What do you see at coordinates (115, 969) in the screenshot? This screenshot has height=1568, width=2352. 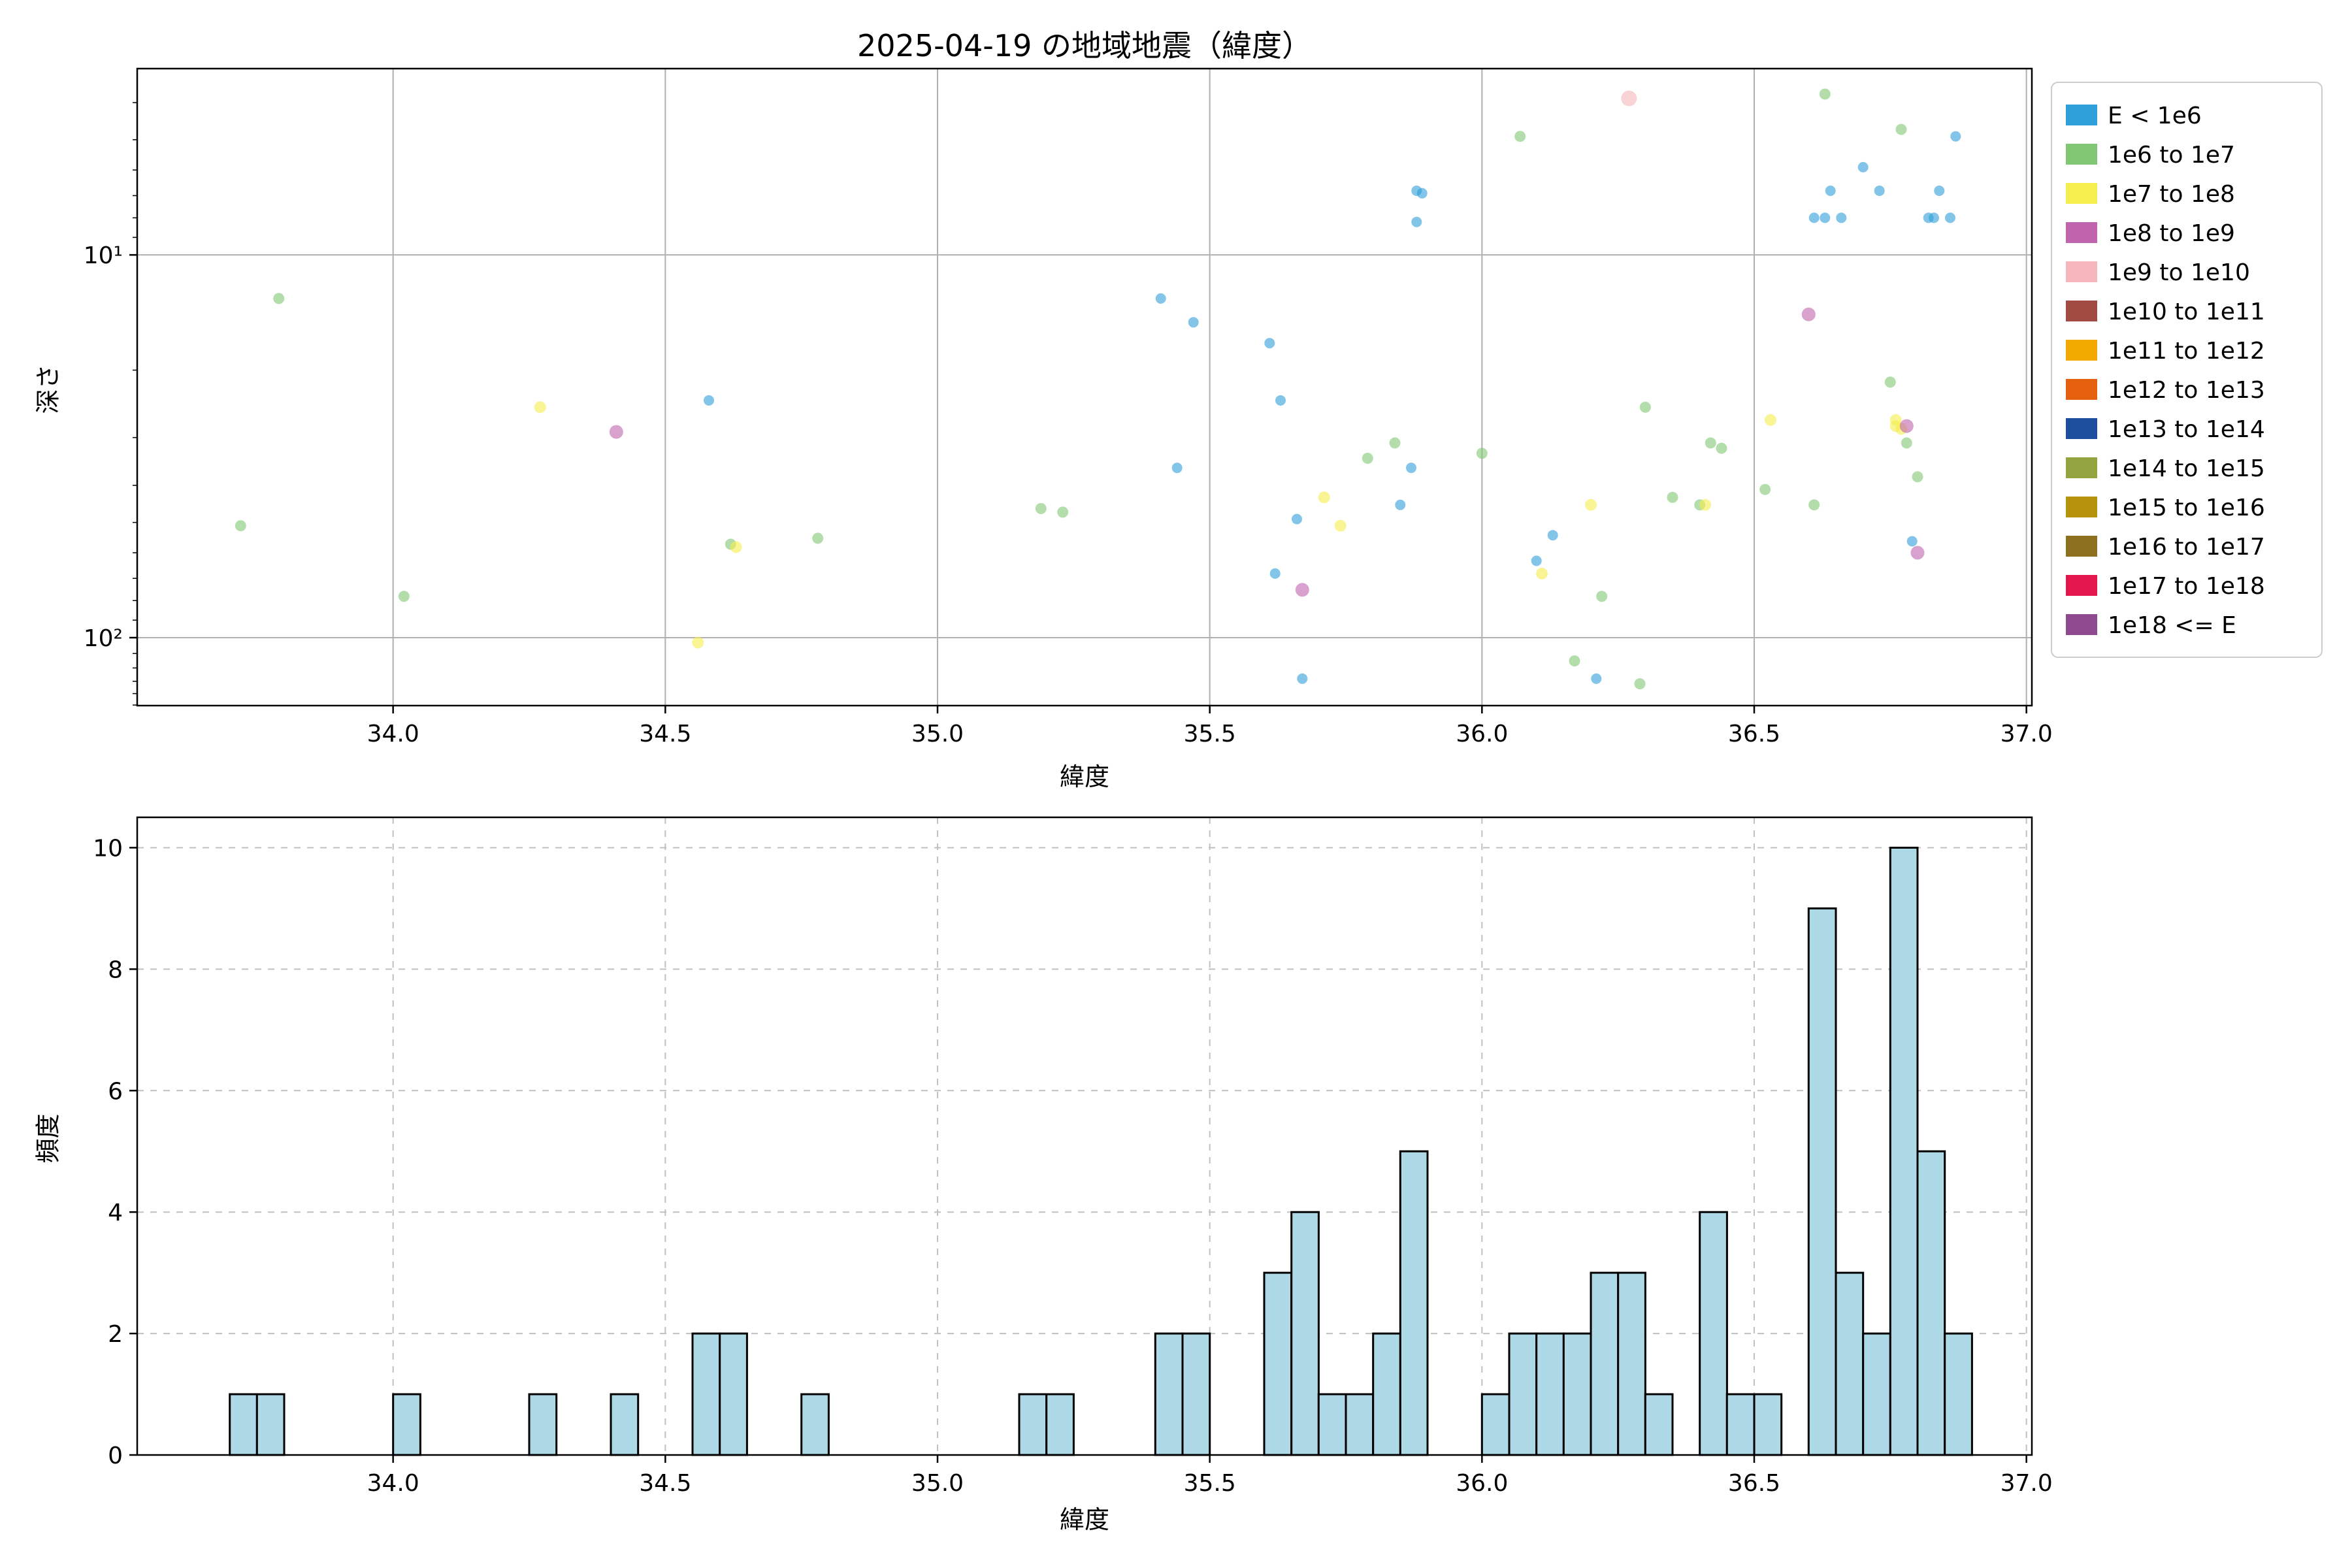 I see `hist-y-tick-label: 8` at bounding box center [115, 969].